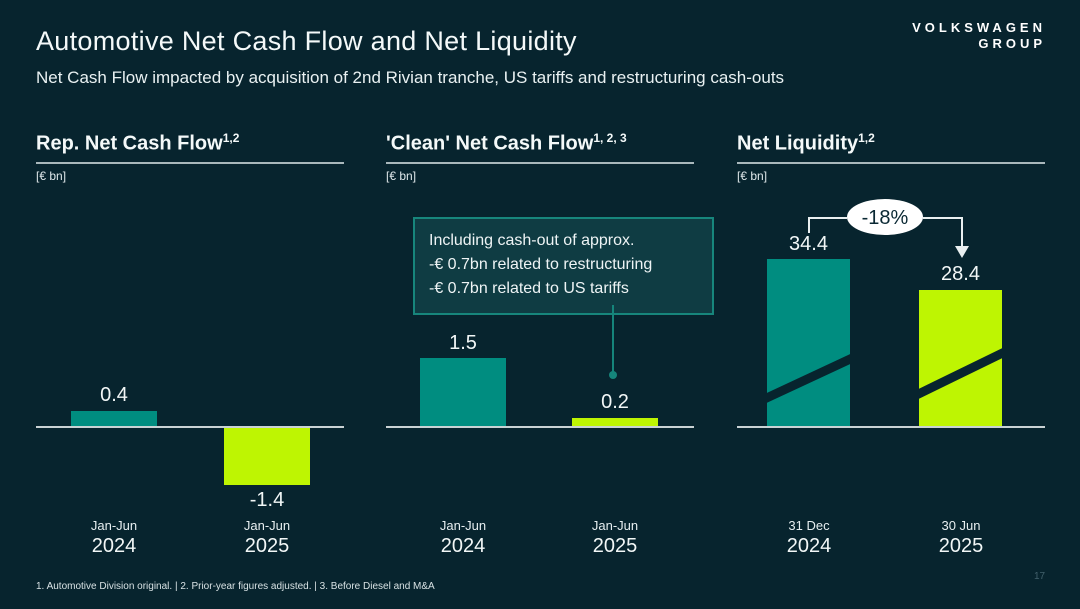 The image size is (1080, 609). What do you see at coordinates (529, 288) in the screenshot?
I see `callout-line-3: -€ 0.7bn related to US tariffs` at bounding box center [529, 288].